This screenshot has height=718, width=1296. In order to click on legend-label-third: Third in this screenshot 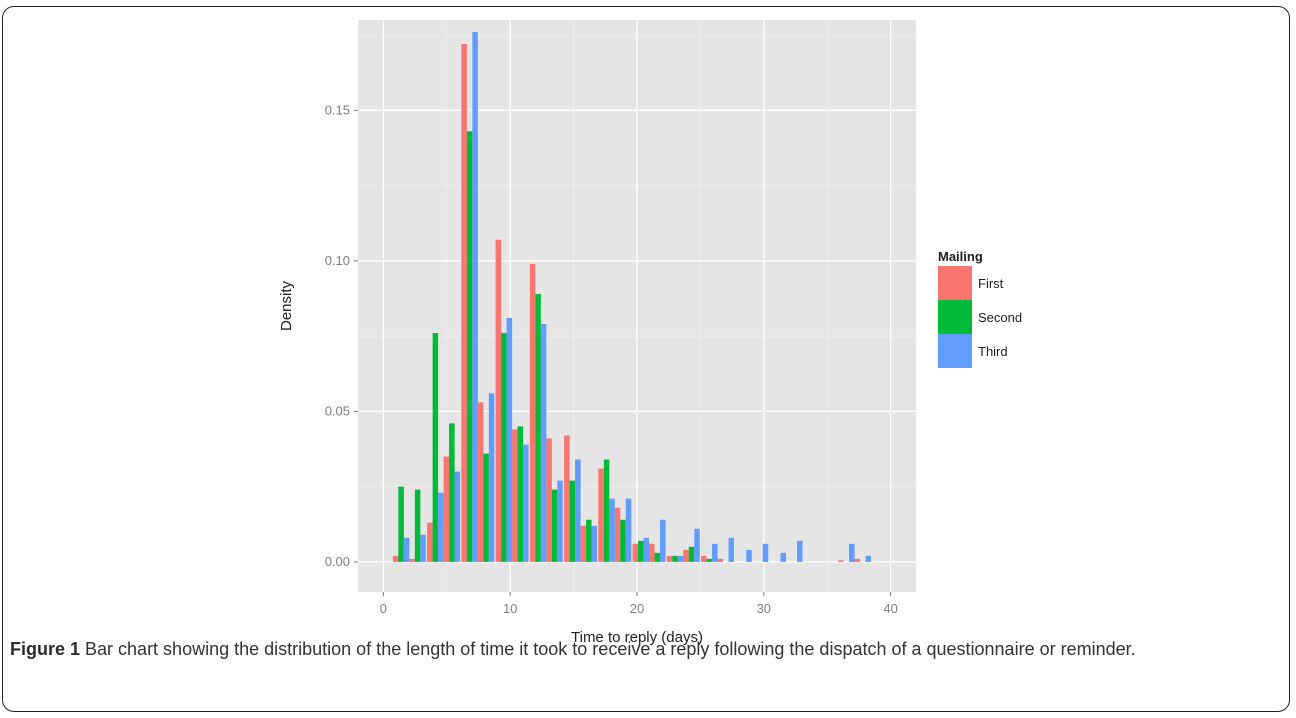, I will do `click(993, 351)`.